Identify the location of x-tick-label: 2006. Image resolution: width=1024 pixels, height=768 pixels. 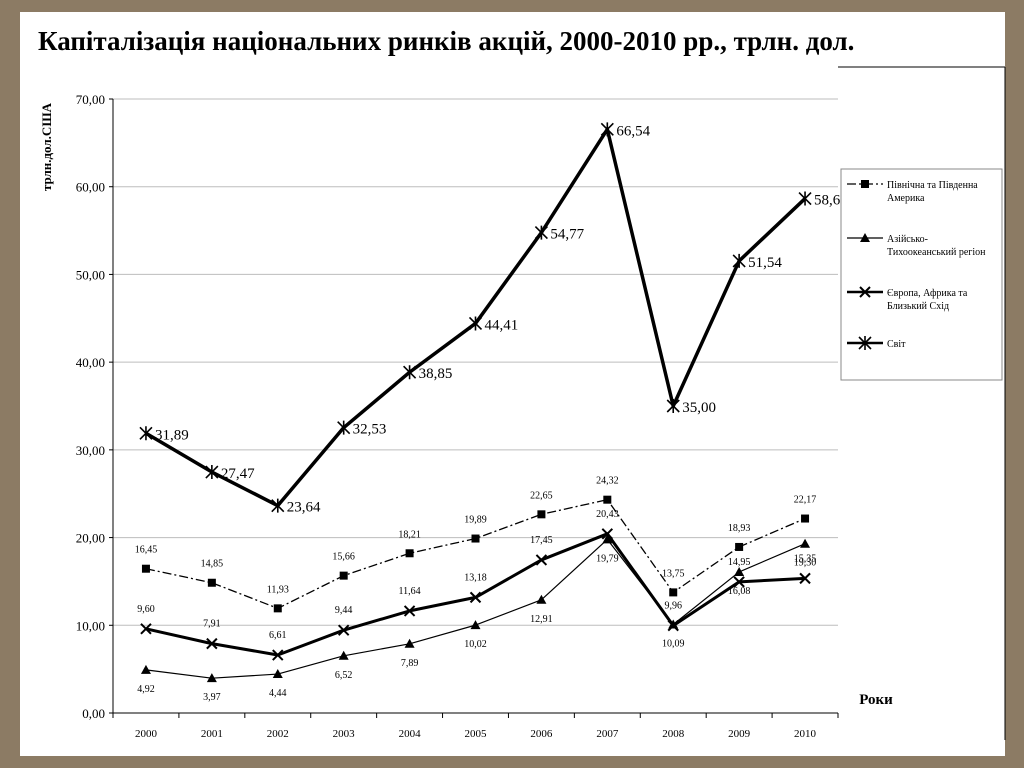
(541, 734).